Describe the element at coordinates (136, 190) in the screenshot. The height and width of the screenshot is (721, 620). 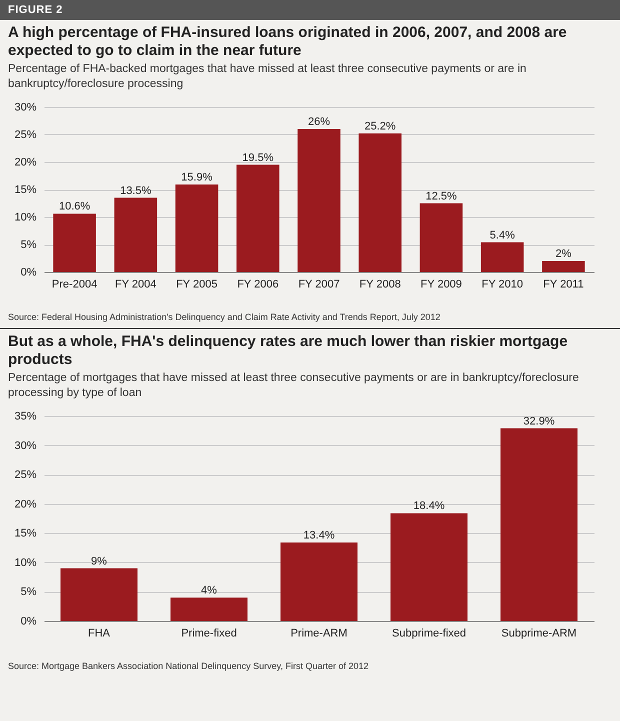
I see `data-label: 13.5%` at that location.